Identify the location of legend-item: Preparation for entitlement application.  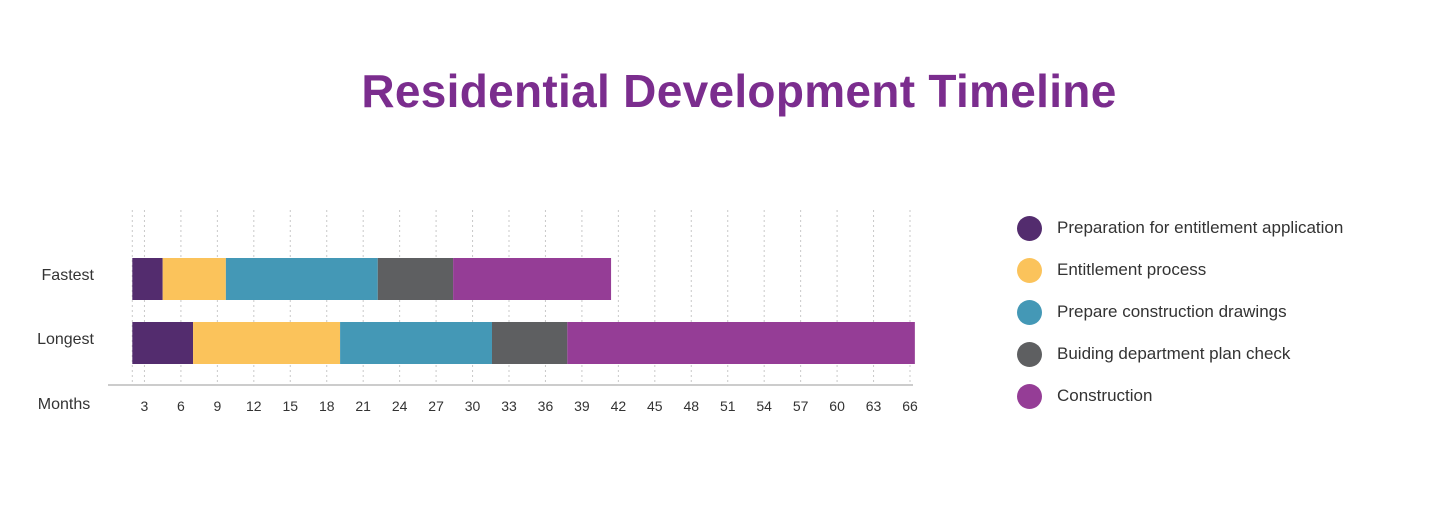
(1180, 228).